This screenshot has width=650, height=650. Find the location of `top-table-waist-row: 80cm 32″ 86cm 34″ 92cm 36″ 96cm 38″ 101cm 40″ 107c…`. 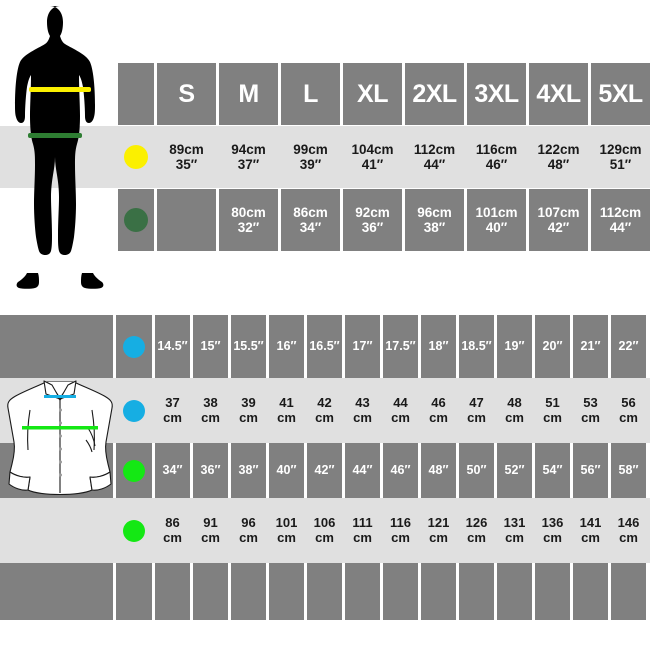

top-table-waist-row: 80cm 32″ 86cm 34″ 92cm 36″ 96cm 38″ 101cm 40″ 107c… is located at coordinates (325, 220).